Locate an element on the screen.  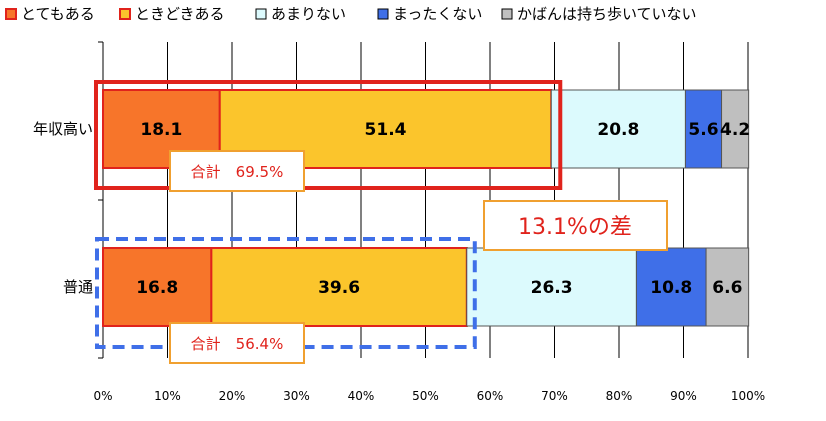
legend-label: まったくない is located at coordinates (437, 14).